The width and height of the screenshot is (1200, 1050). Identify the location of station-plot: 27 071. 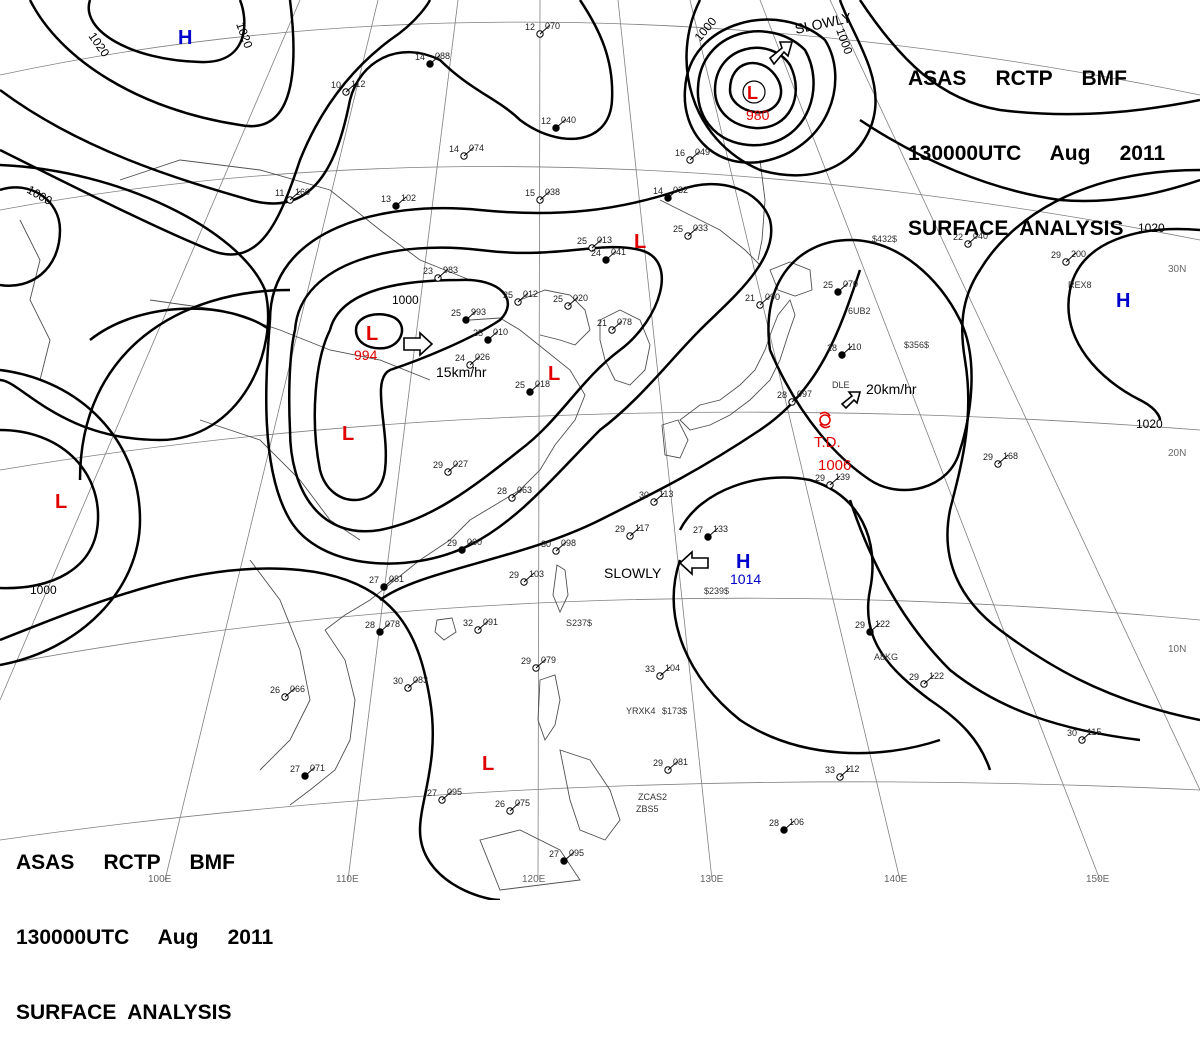
(307, 771).